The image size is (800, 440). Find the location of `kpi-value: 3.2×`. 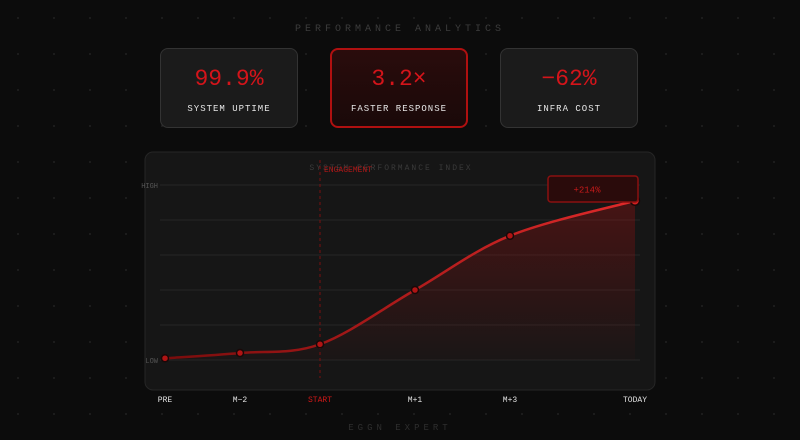

kpi-value: 3.2× is located at coordinates (399, 79).